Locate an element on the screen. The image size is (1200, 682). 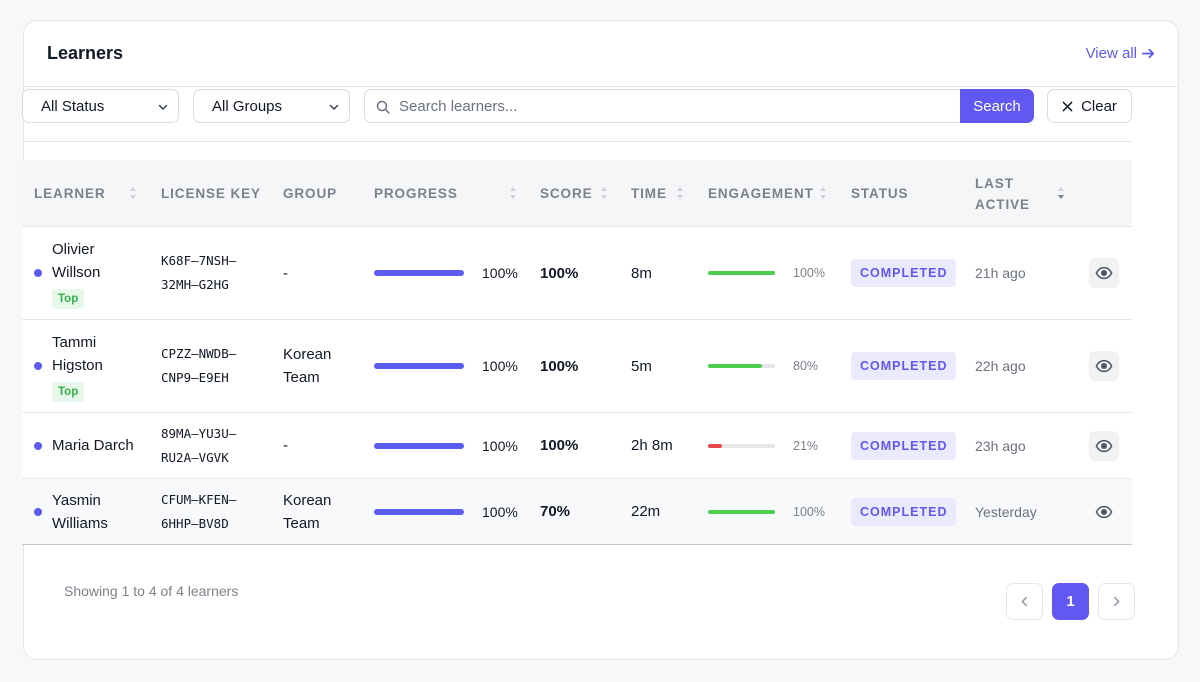
filter-toolbar: All Status All Groups Search Clear is located at coordinates (577, 106).